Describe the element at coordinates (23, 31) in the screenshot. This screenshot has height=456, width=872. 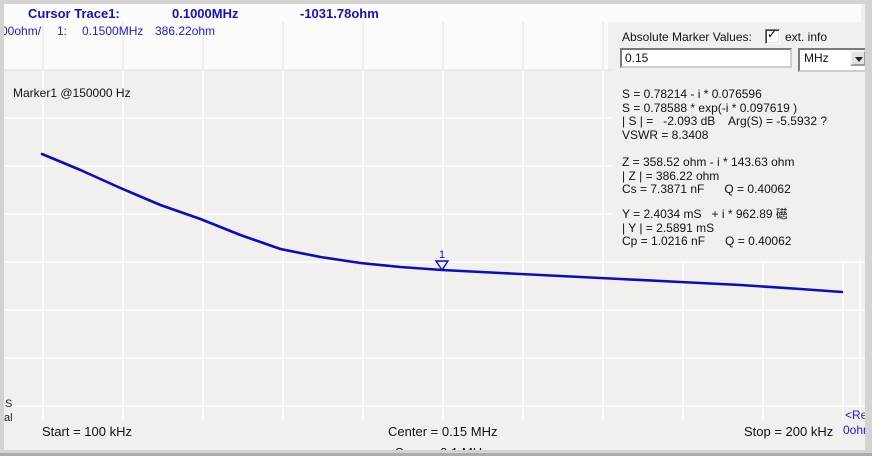
I see `scale-label-clipped: 00ohm/` at that location.